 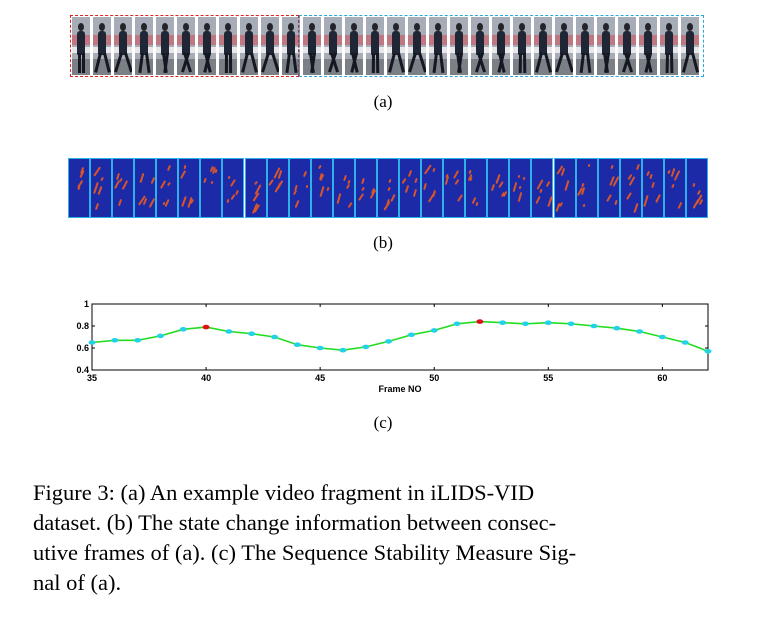 I want to click on subfigure-label-a: (a), so click(x=383, y=101).